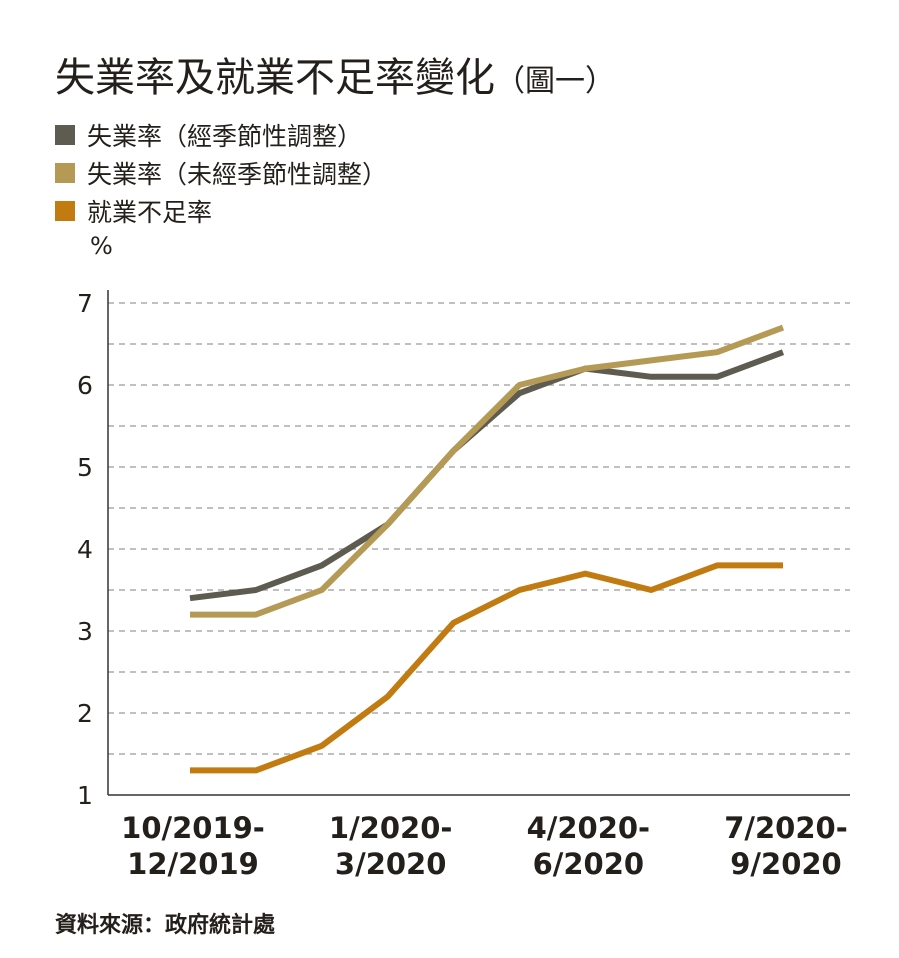 The image size is (899, 958). Describe the element at coordinates (85, 795) in the screenshot. I see `y-tick-label: 1` at that location.